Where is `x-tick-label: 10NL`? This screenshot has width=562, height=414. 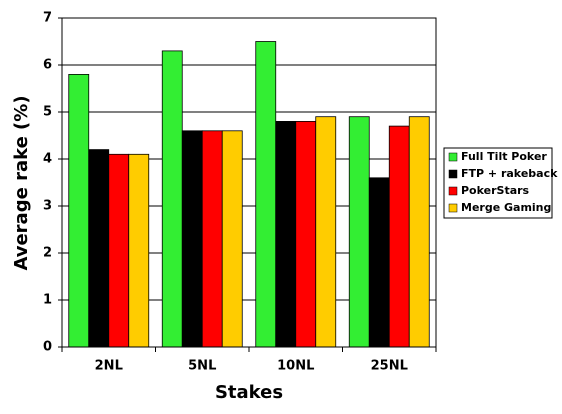
x-tick-label: 10NL is located at coordinates (295, 366).